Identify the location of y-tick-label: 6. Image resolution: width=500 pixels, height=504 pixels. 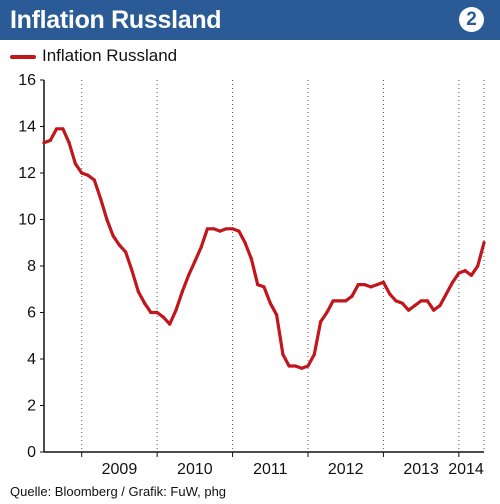
(31, 313).